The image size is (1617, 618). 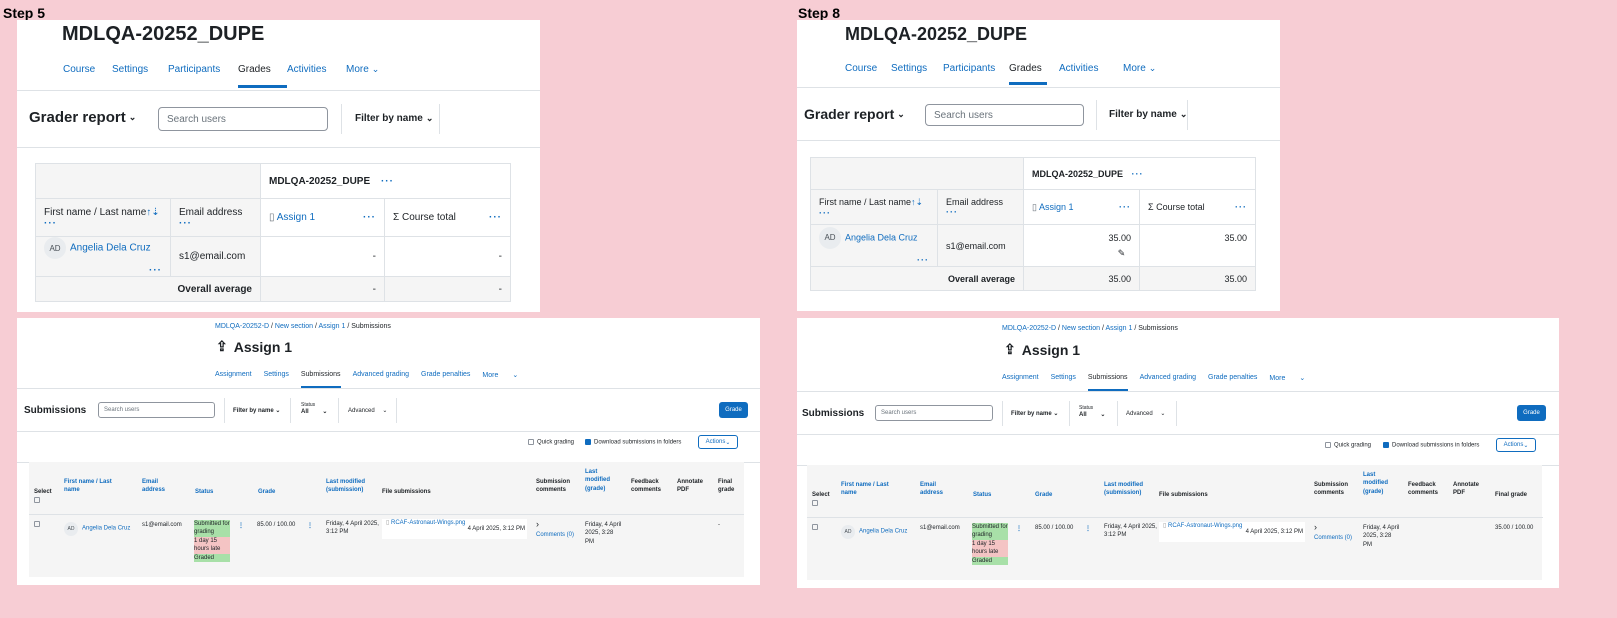 What do you see at coordinates (932, 489) in the screenshot?
I see `header-email: Email address` at bounding box center [932, 489].